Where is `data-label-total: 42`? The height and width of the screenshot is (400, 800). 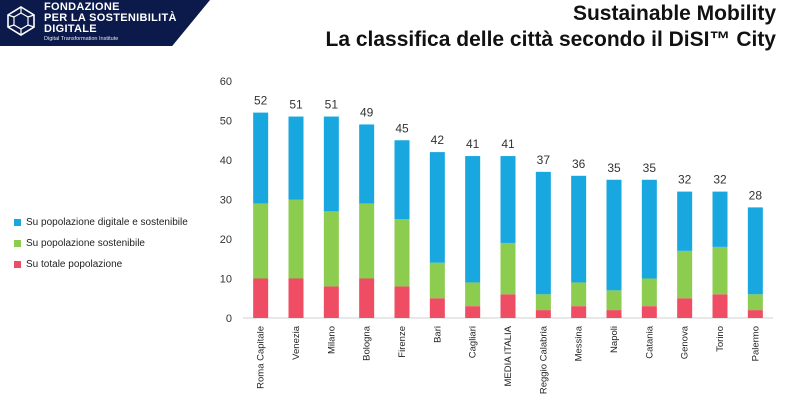 data-label-total: 42 is located at coordinates (438, 140).